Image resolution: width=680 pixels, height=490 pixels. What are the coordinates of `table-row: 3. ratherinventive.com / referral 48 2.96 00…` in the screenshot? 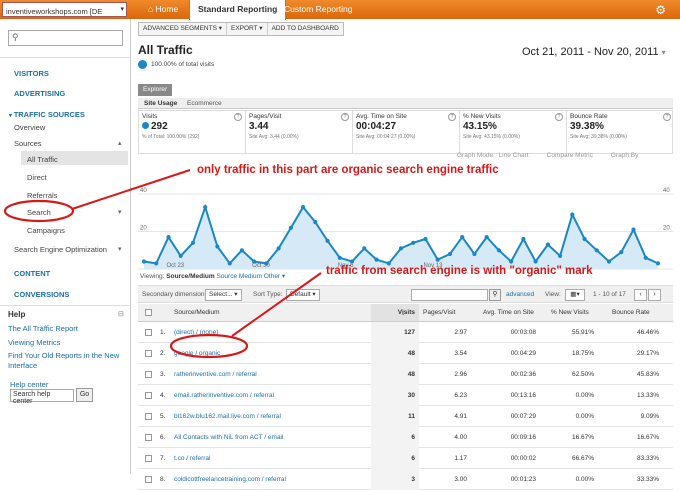 It's located at (405, 374).